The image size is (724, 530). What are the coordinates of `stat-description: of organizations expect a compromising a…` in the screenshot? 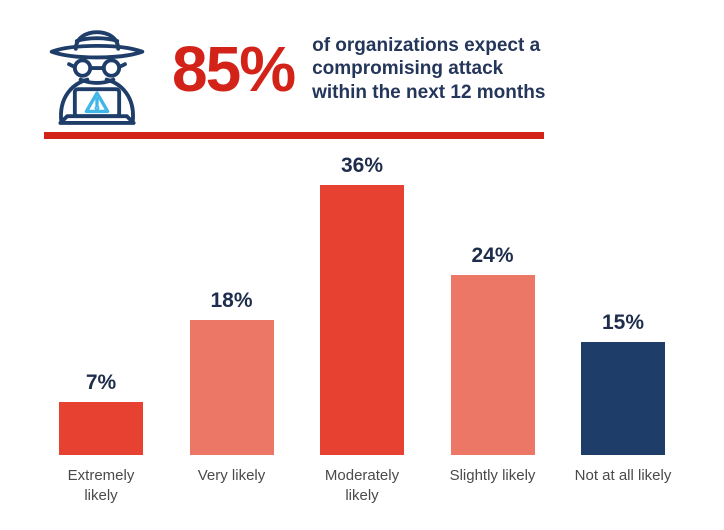 It's located at (429, 68).